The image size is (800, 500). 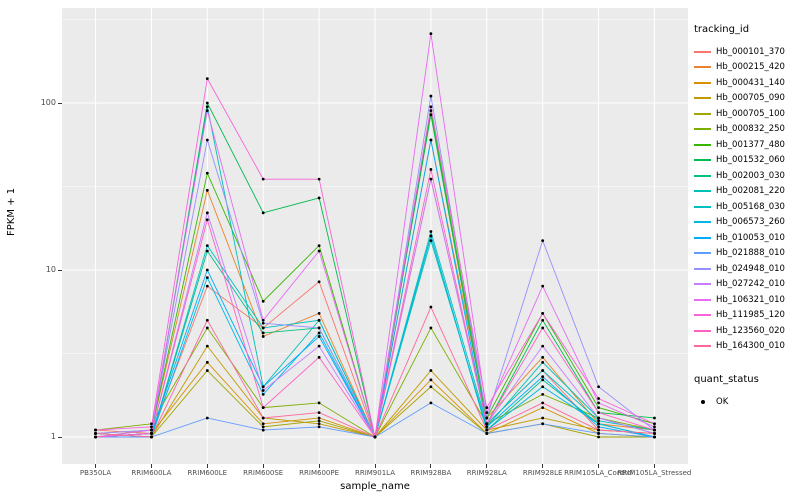 I want to click on legend-item-label: Hb_002003_030, so click(x=750, y=175).